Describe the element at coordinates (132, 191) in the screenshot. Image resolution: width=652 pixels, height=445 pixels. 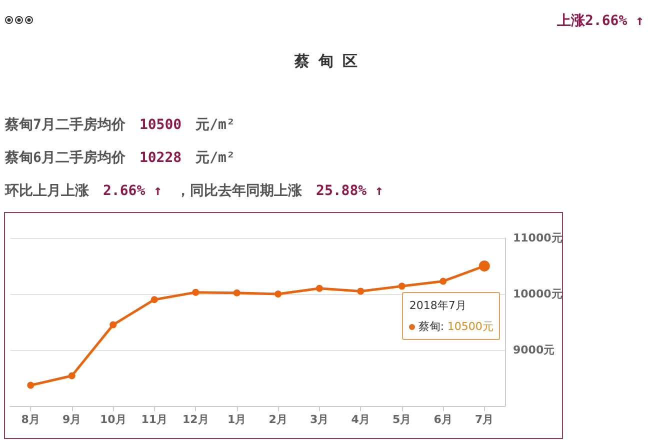
I see `text: 2.66% ↑` at that location.